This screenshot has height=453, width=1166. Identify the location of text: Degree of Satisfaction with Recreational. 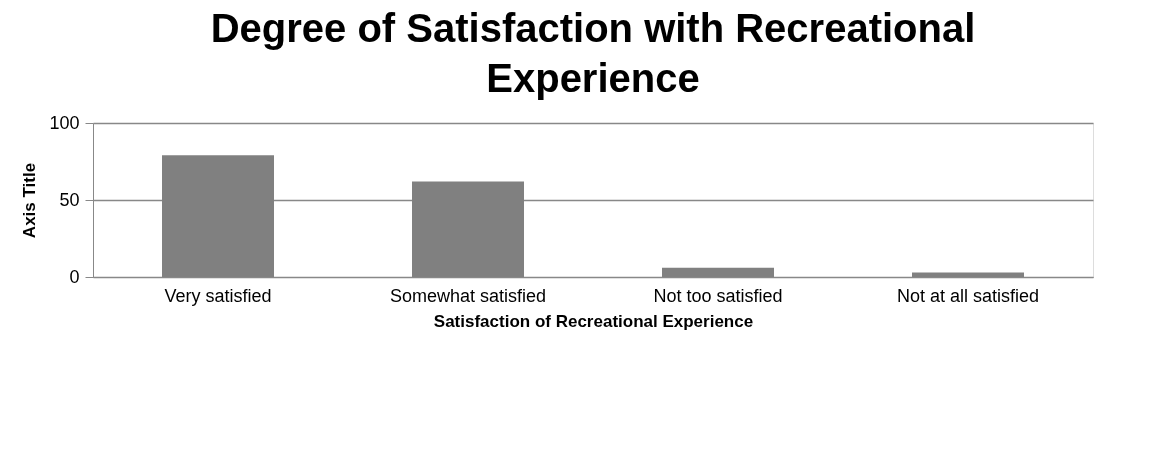
(593, 28).